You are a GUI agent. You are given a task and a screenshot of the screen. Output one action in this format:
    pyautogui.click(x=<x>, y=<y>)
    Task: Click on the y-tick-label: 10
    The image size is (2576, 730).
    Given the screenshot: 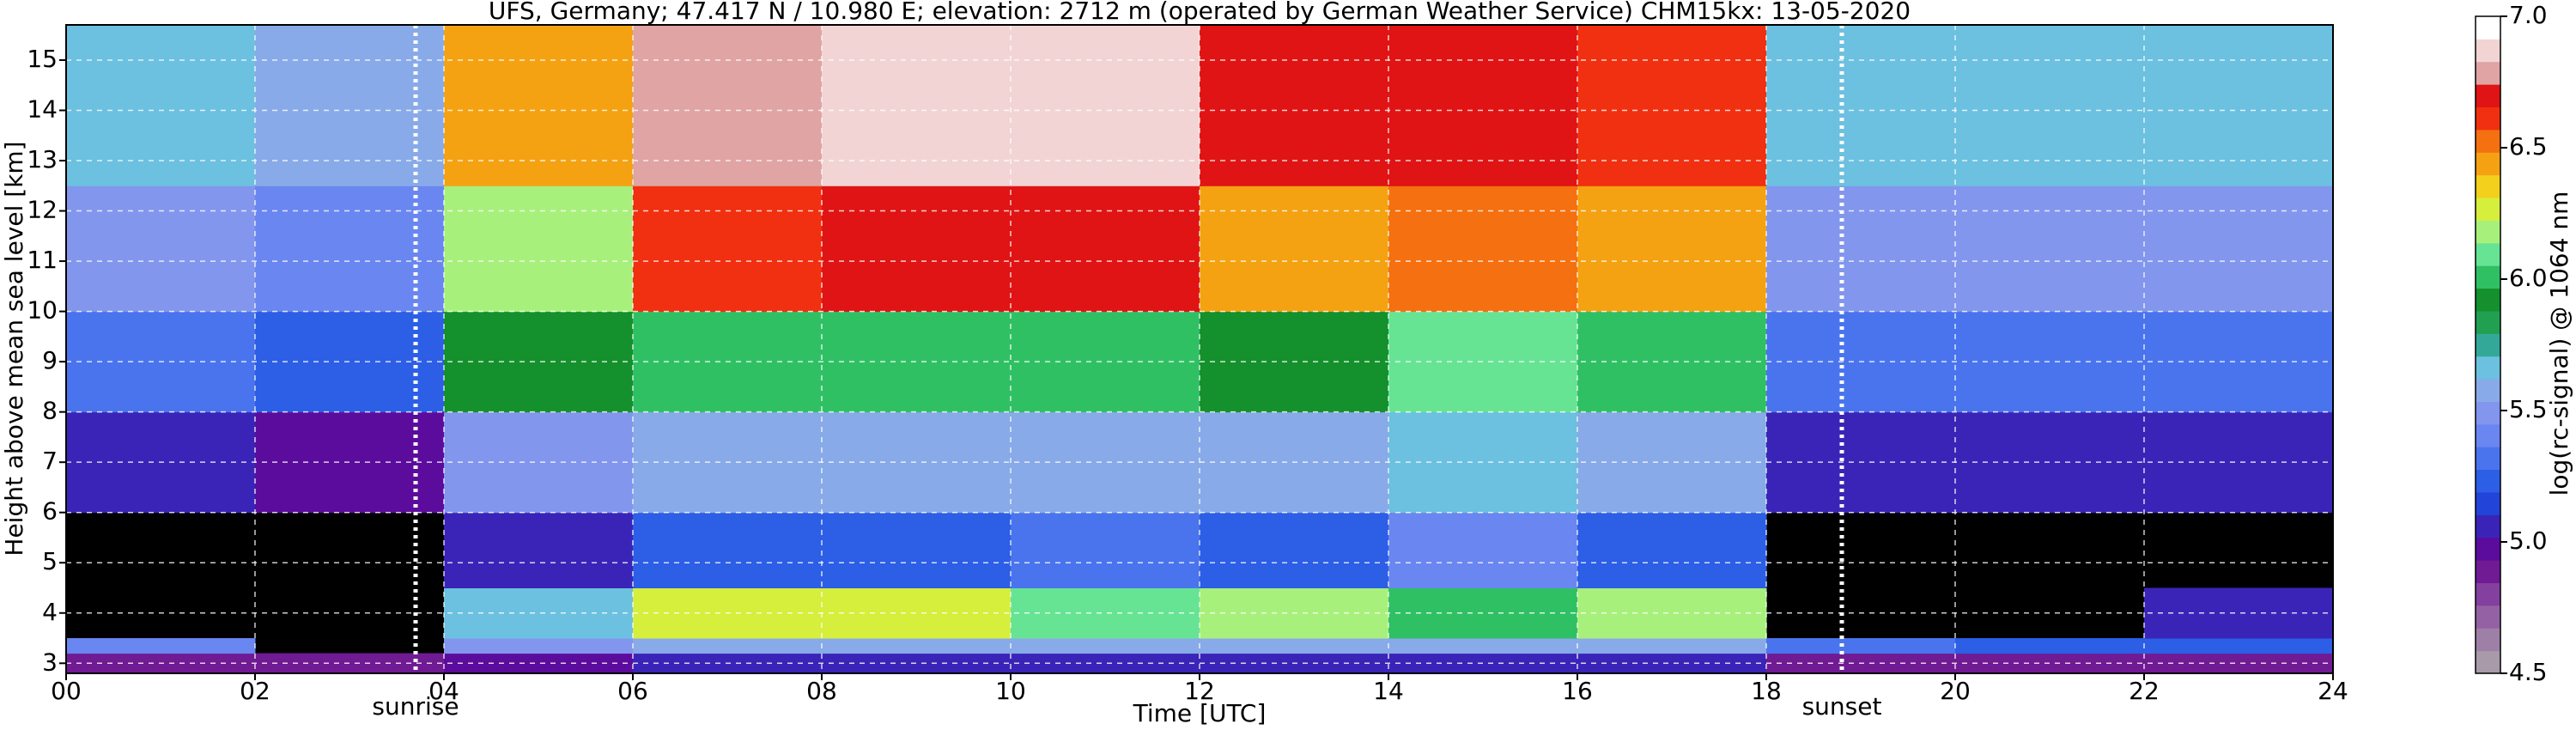 What is the action you would take?
    pyautogui.click(x=42, y=310)
    